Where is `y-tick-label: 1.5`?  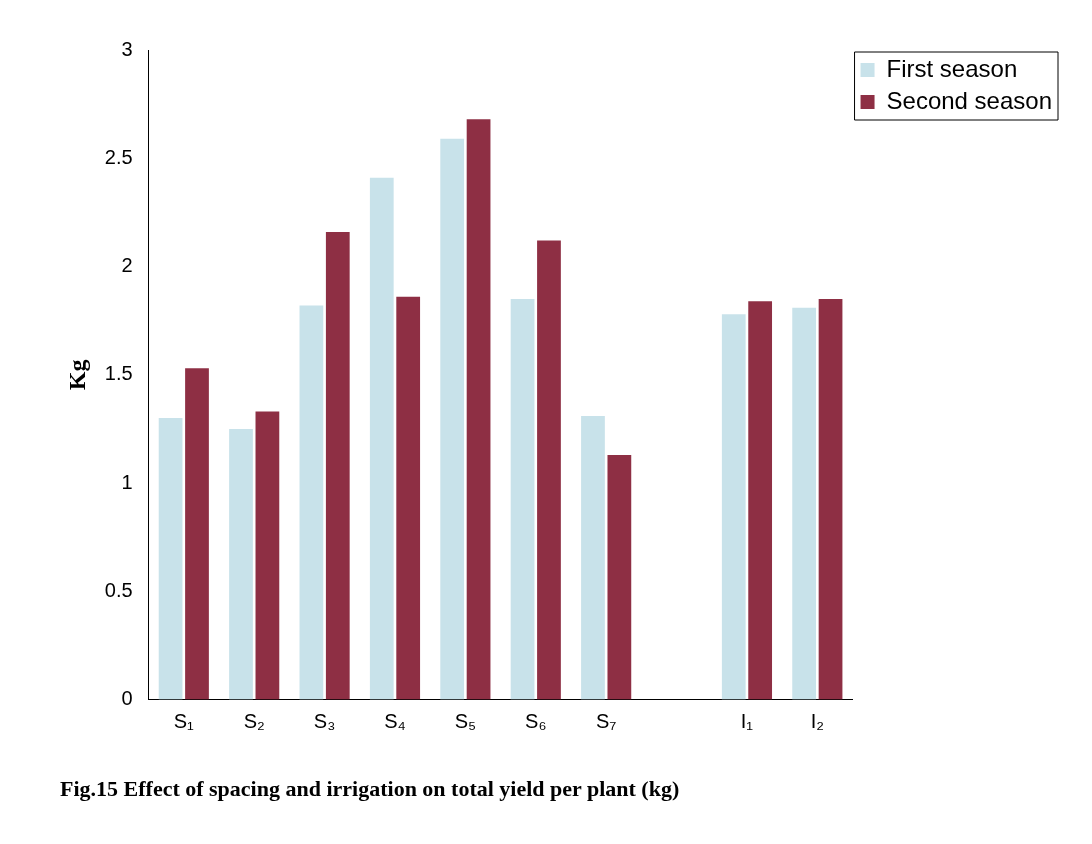 y-tick-label: 1.5 is located at coordinates (118, 373).